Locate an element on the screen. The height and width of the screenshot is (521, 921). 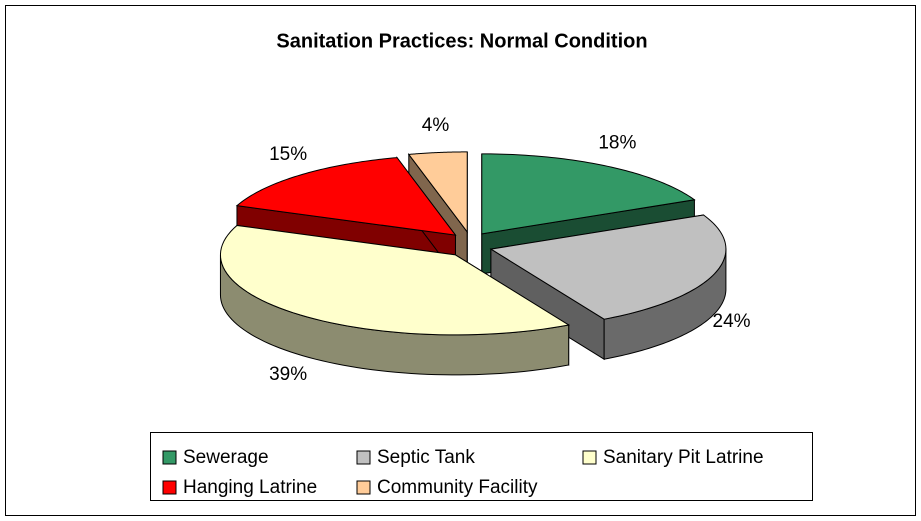
legend-label: Community Facility is located at coordinates (457, 487).